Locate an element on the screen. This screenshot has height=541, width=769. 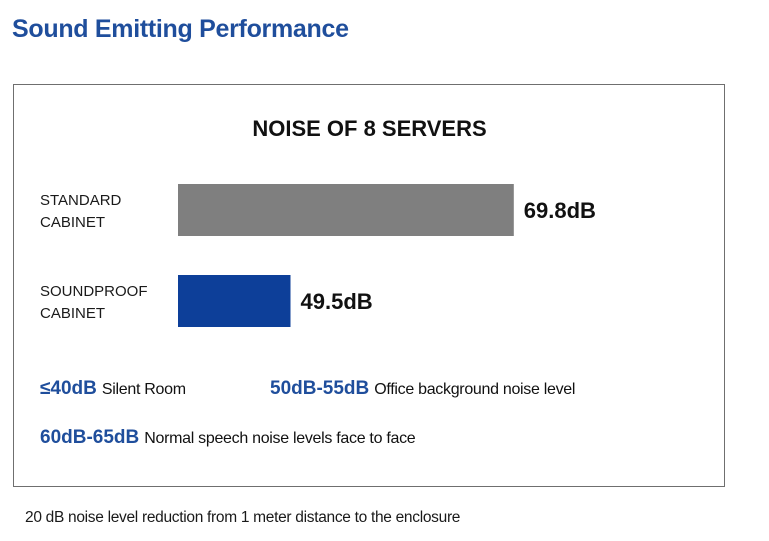
category-label-1-line-0: SOUNDPROOF is located at coordinates (94, 291).